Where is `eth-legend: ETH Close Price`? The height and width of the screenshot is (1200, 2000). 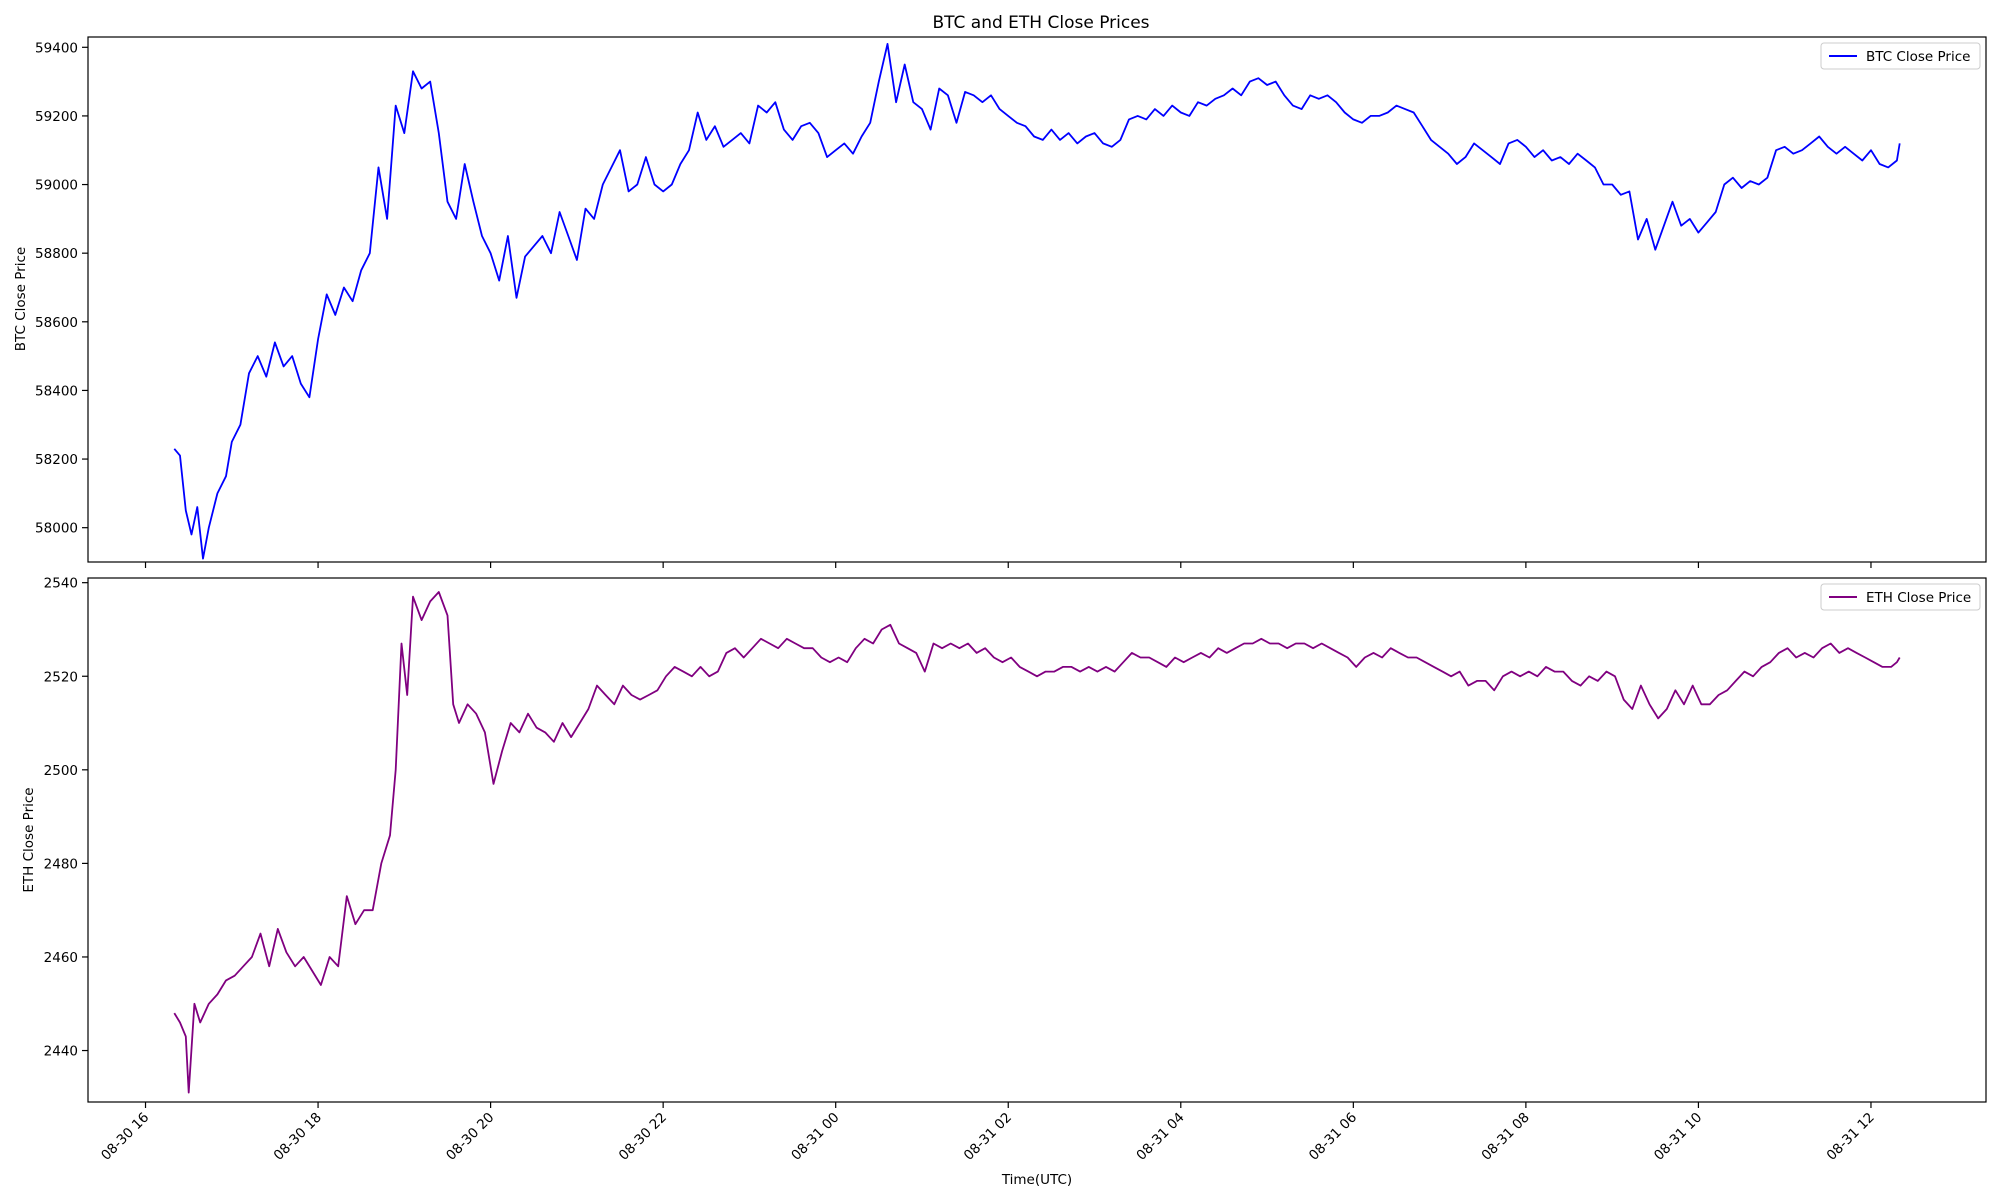 eth-legend: ETH Close Price is located at coordinates (1900, 597).